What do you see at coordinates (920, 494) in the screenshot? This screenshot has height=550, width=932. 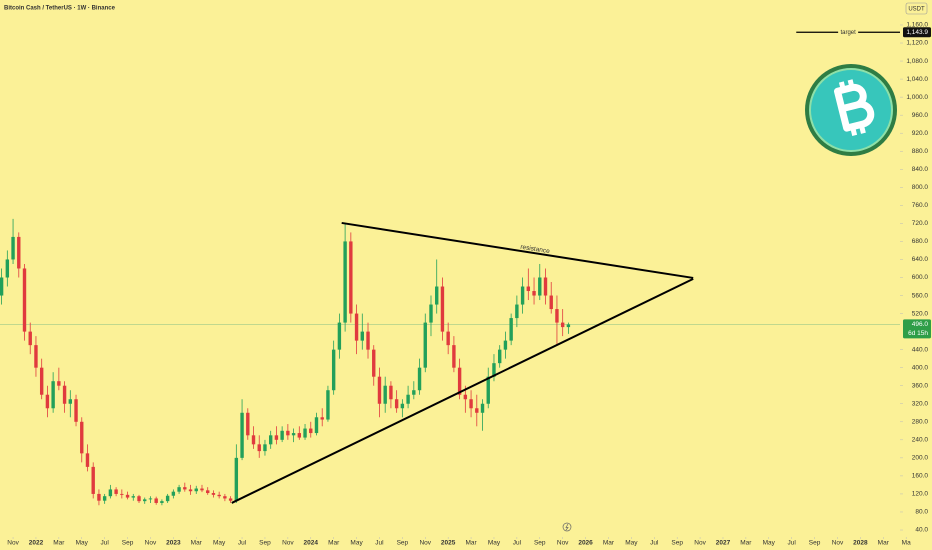 I see `y-tick-label: 120.0` at bounding box center [920, 494].